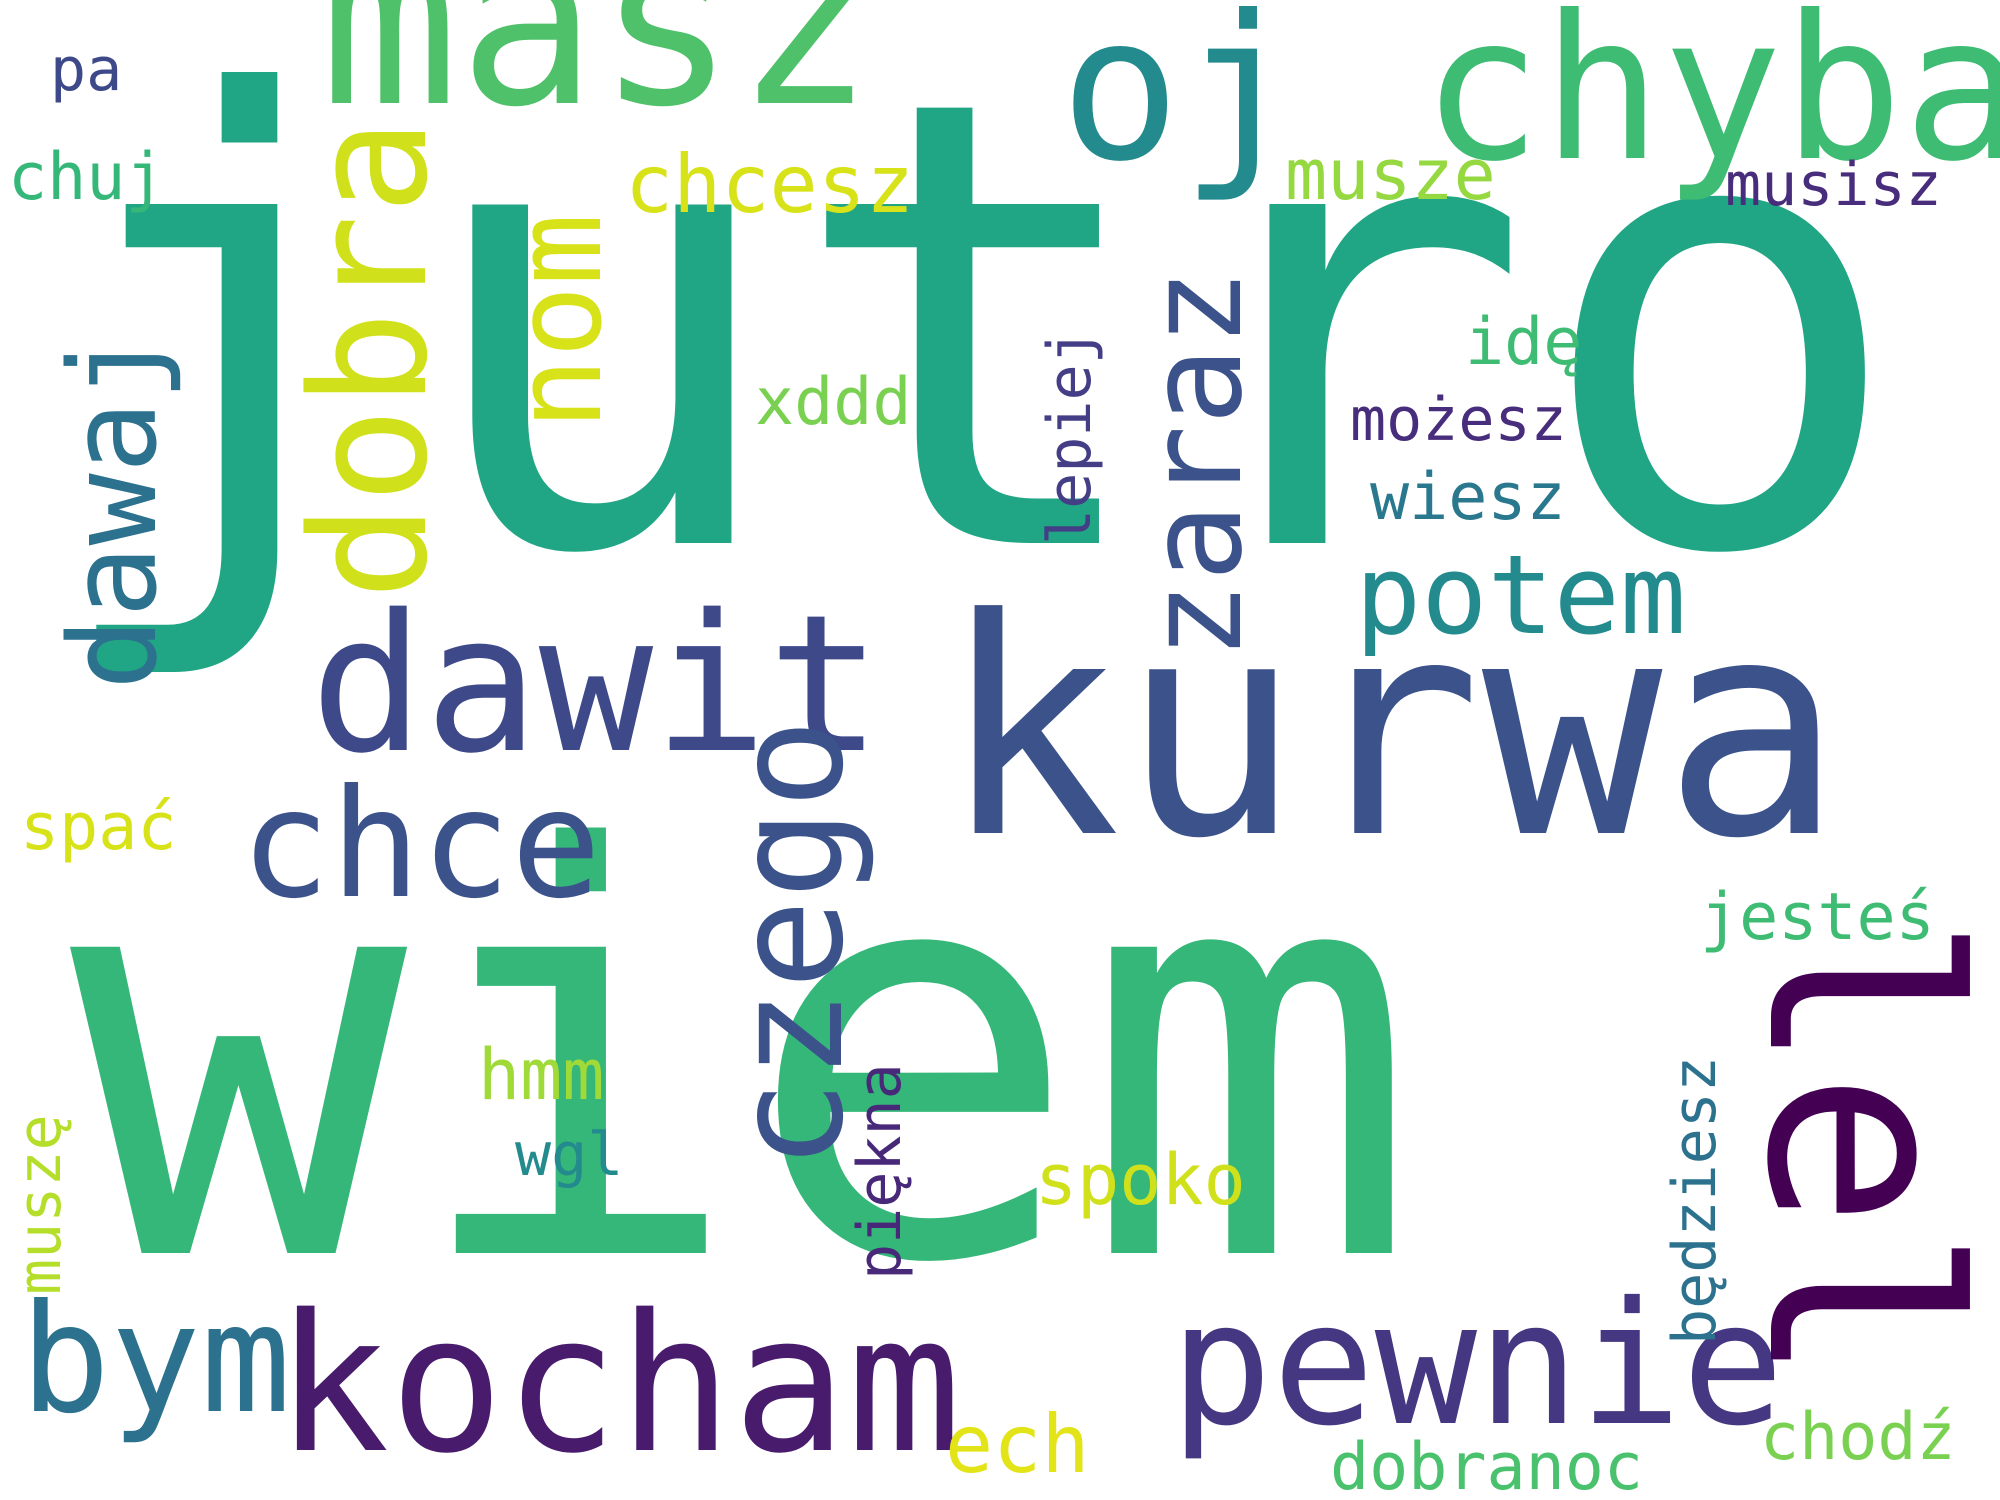  I want to click on word-pewnie: pewnie, so click(1477, 1365).